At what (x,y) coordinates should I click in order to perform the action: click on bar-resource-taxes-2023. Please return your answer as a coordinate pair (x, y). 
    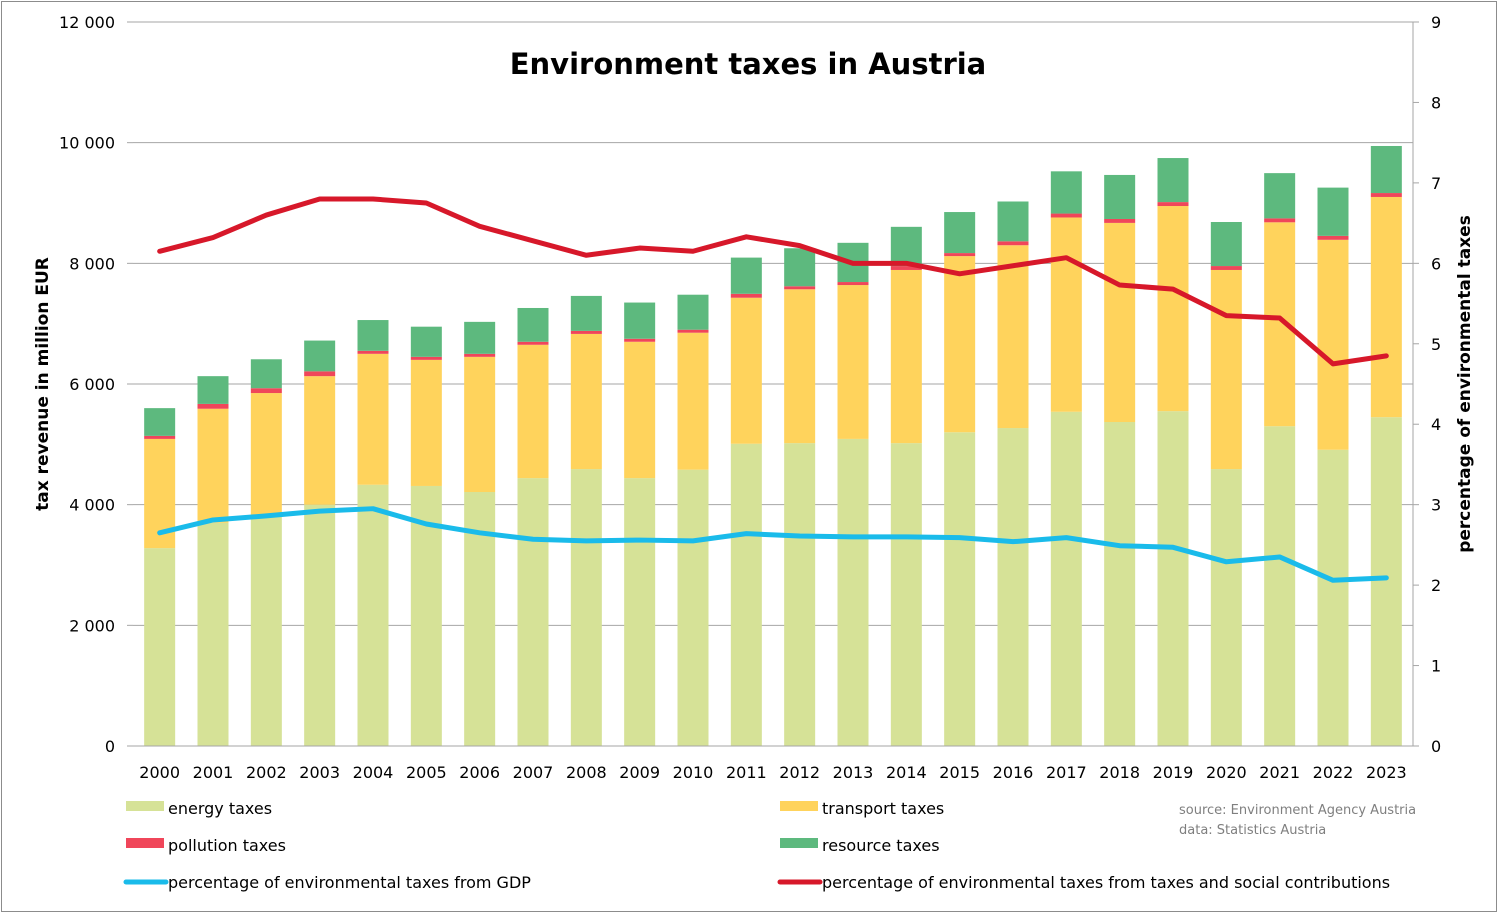
    Looking at the image, I should click on (1386, 169).